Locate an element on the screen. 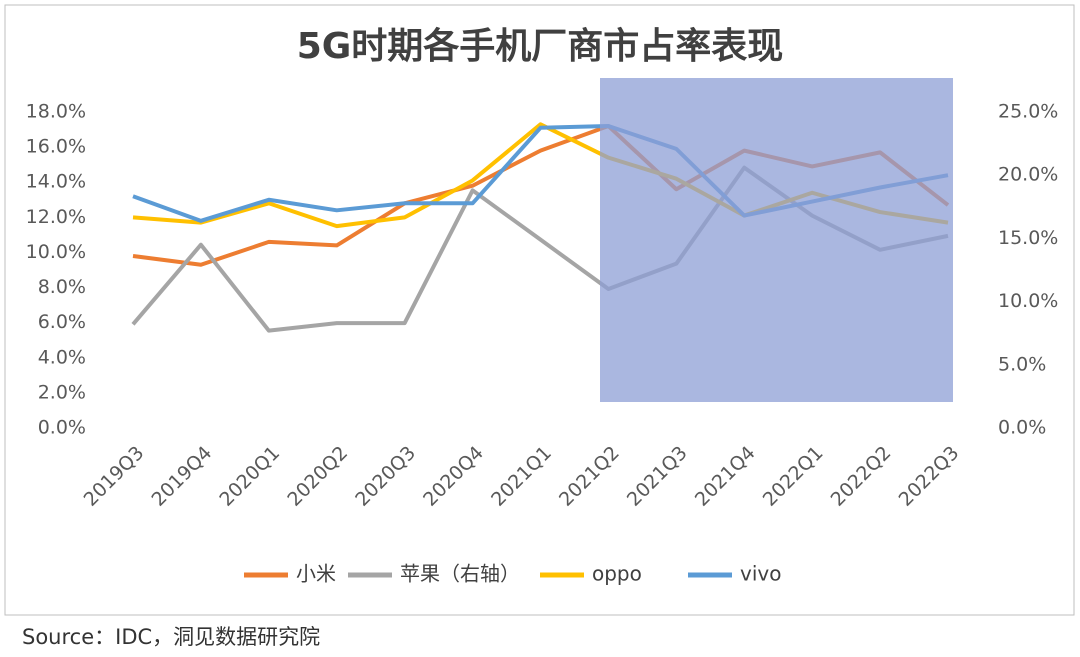  legend: 小米 苹果（右轴） oppo vivo is located at coordinates (512, 574).